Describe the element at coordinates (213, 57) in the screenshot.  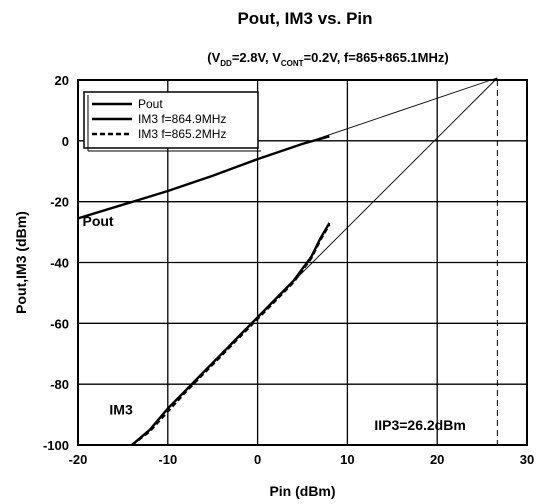
I see `subtitle-part: (V` at that location.